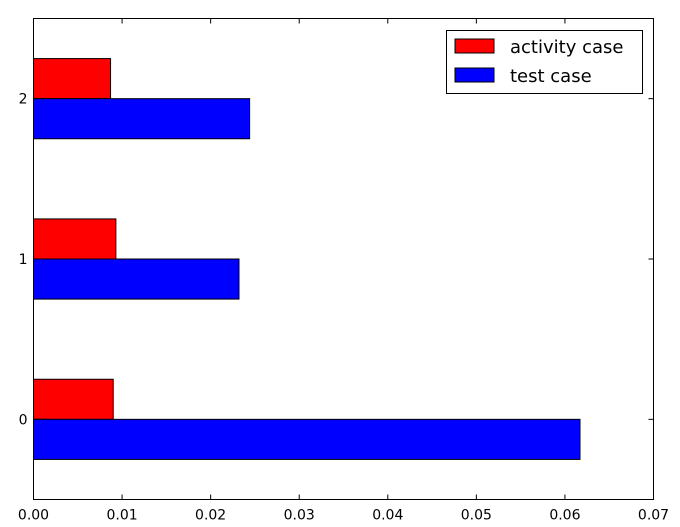 The height and width of the screenshot is (527, 680). What do you see at coordinates (653, 516) in the screenshot?
I see `x-tick-label: 0.07` at bounding box center [653, 516].